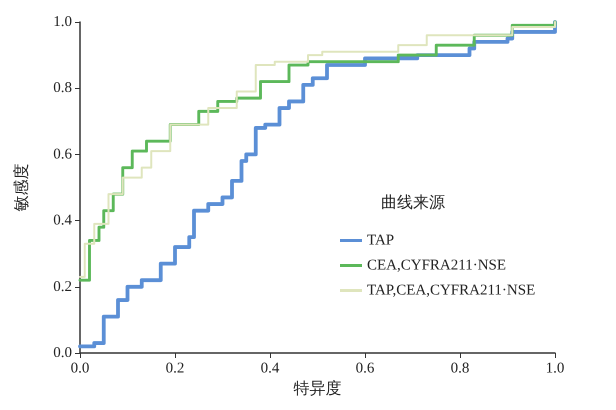  What do you see at coordinates (380, 240) in the screenshot?
I see `legend-label: TAP` at bounding box center [380, 240].